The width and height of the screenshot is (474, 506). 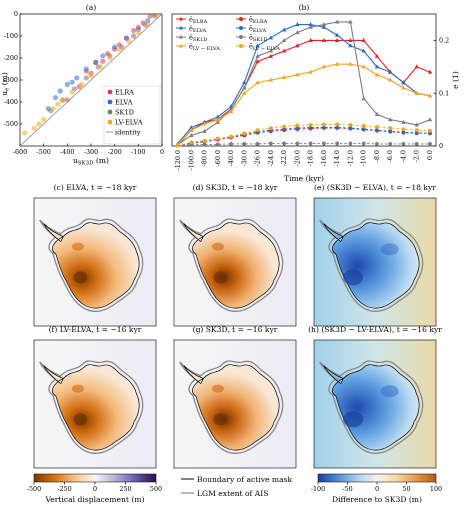 I want to click on colorbar-tick-label: -100, so click(x=318, y=489).